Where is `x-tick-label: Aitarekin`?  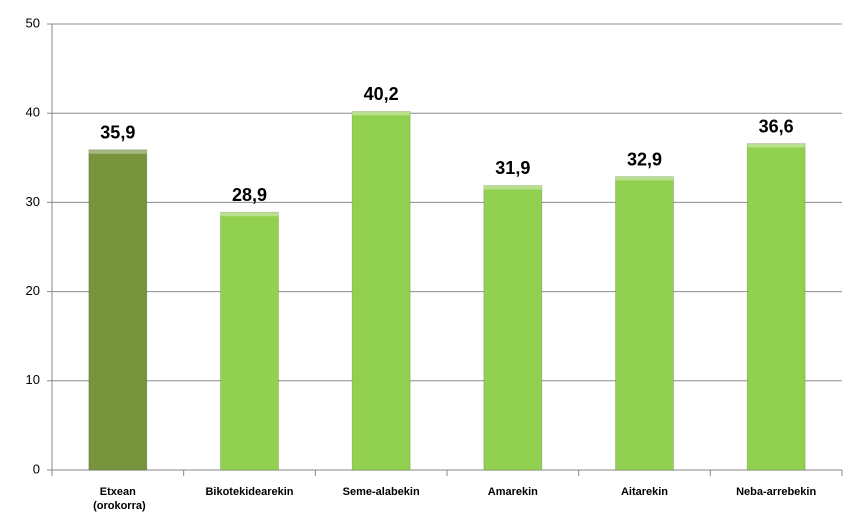 x-tick-label: Aitarekin is located at coordinates (644, 492).